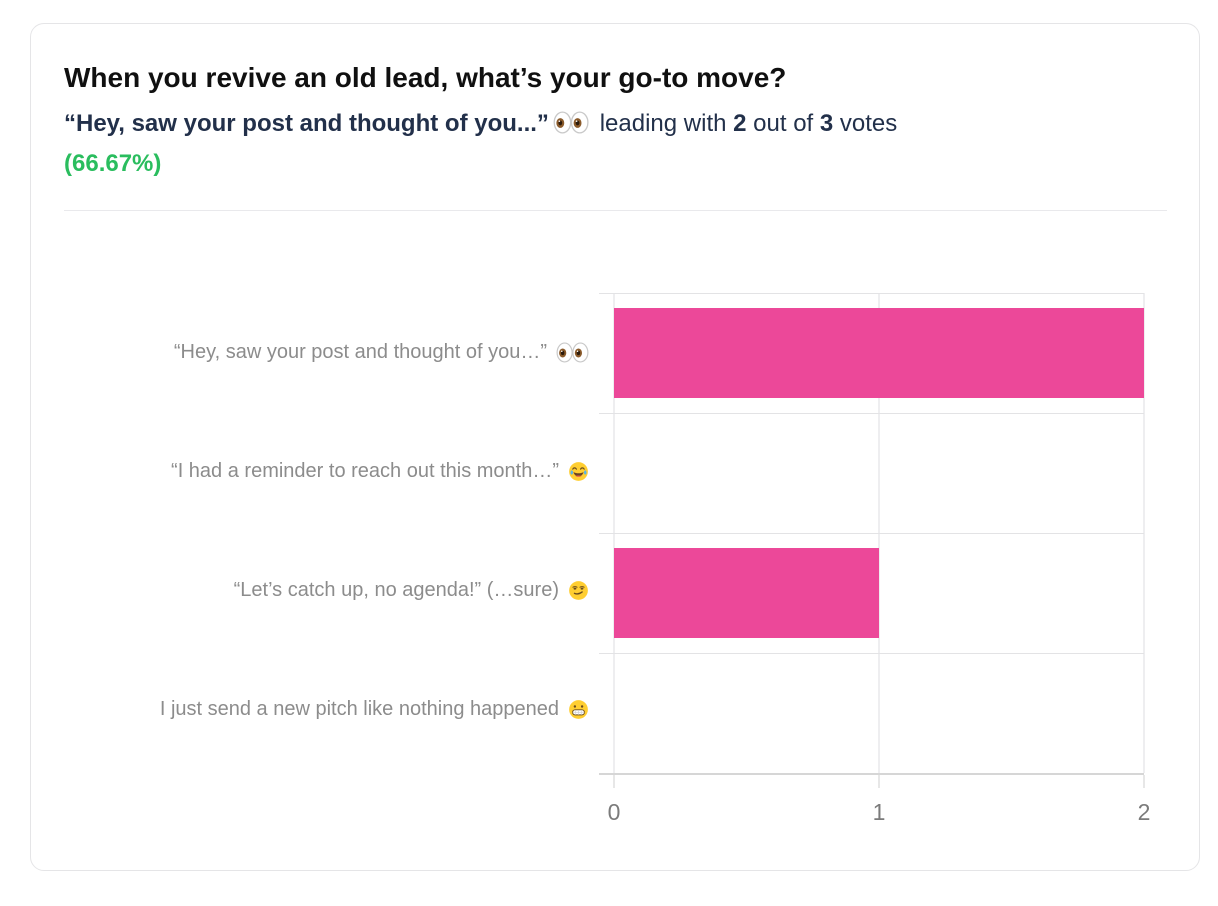  Describe the element at coordinates (865, 123) in the screenshot. I see `summary-votes-text: votes` at that location.